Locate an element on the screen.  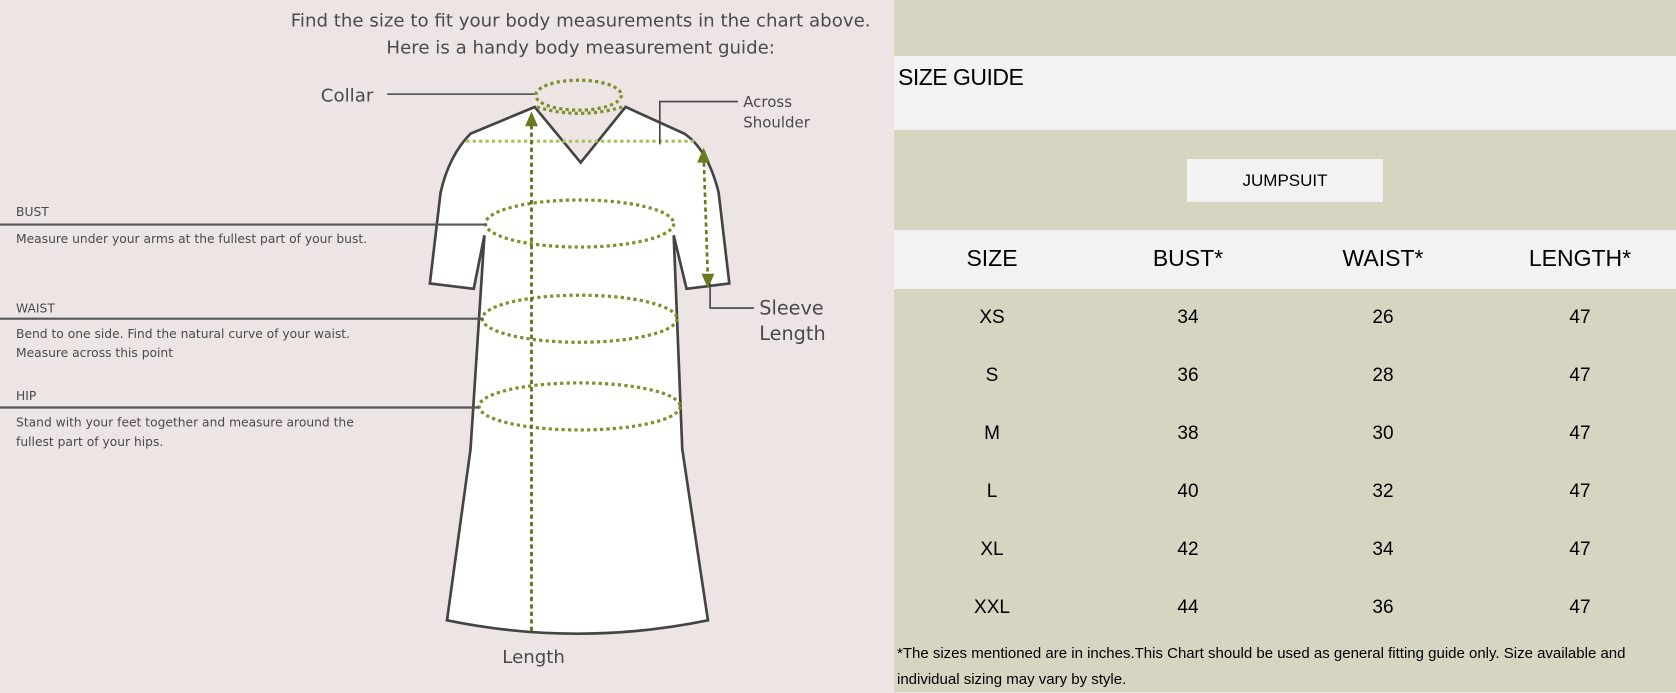
header-waist: WAIST* is located at coordinates (1383, 258).